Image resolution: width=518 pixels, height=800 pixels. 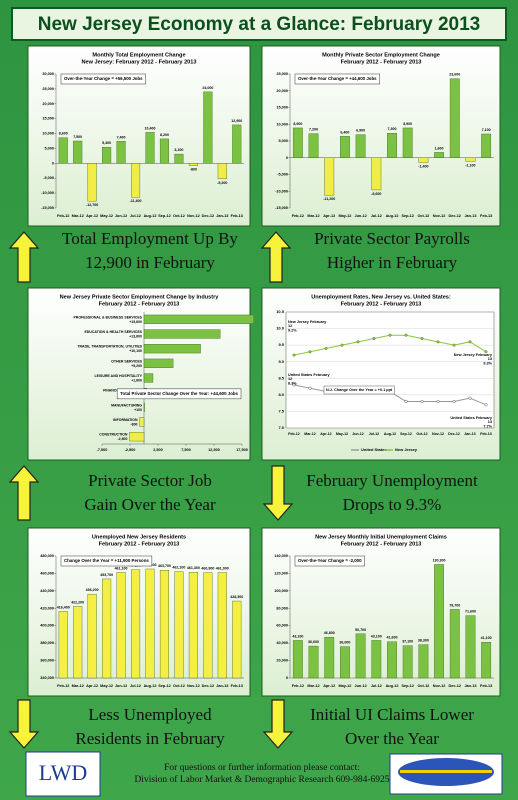 I want to click on value-label: 71,600, so click(x=470, y=612).